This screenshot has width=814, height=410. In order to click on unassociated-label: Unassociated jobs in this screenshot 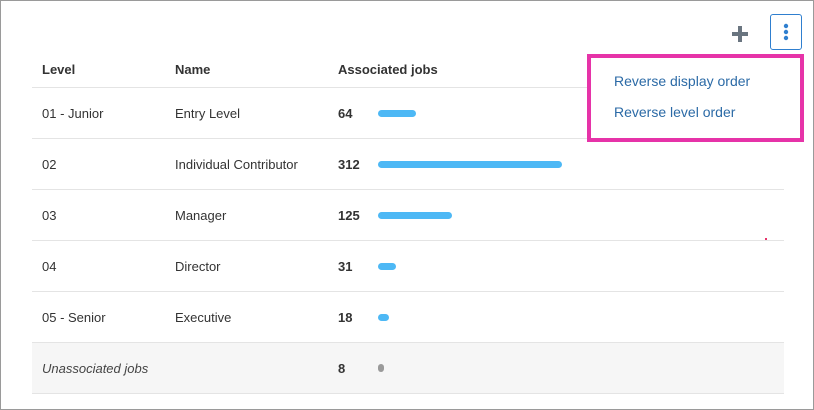, I will do `click(95, 368)`.